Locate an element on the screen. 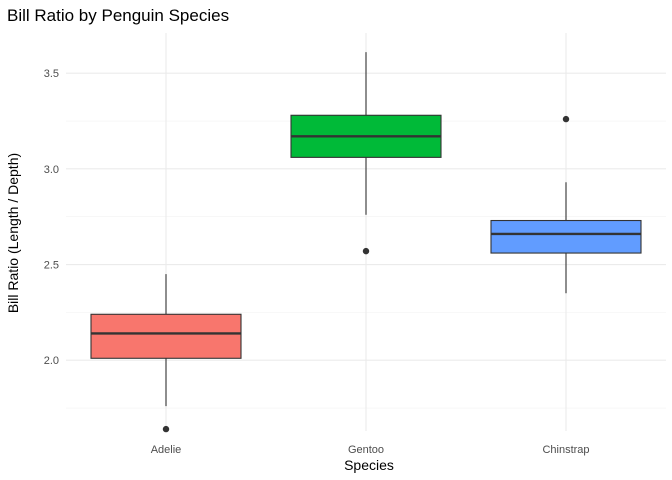 The width and height of the screenshot is (672, 480). y-tick-label: 3.0 is located at coordinates (51, 170).